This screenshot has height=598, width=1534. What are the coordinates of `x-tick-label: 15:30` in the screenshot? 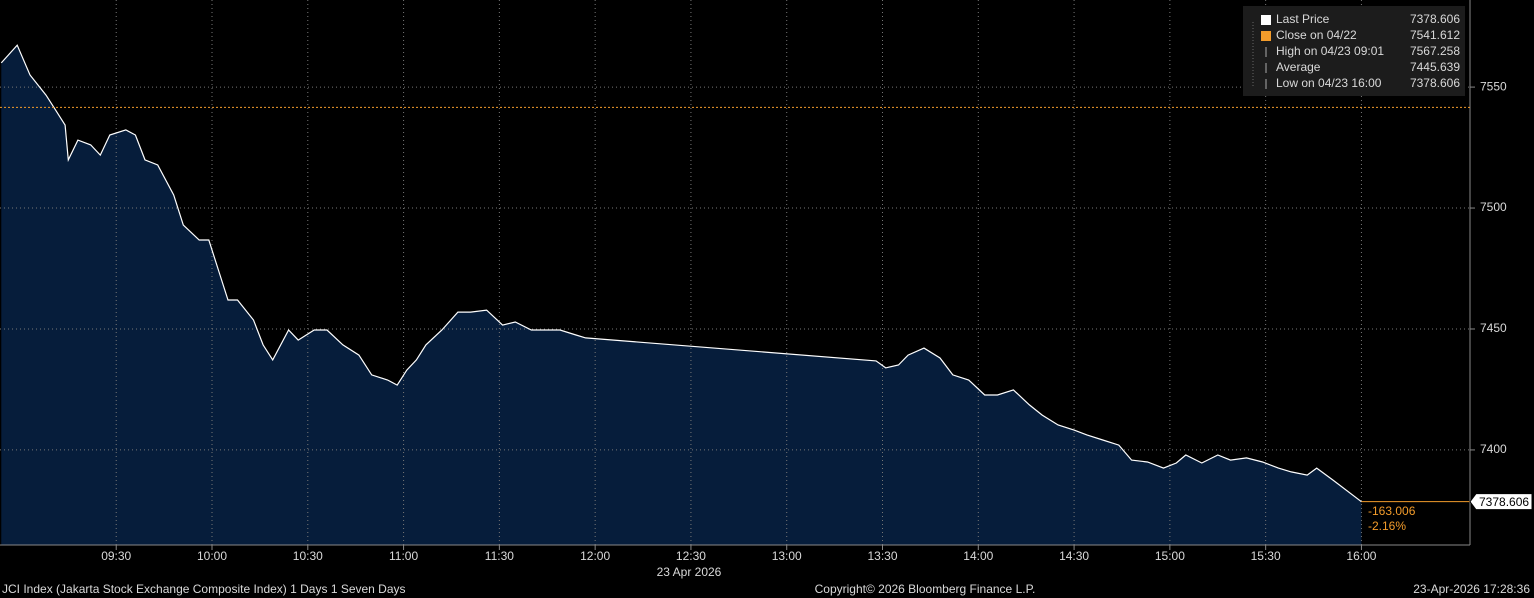 It's located at (1266, 556).